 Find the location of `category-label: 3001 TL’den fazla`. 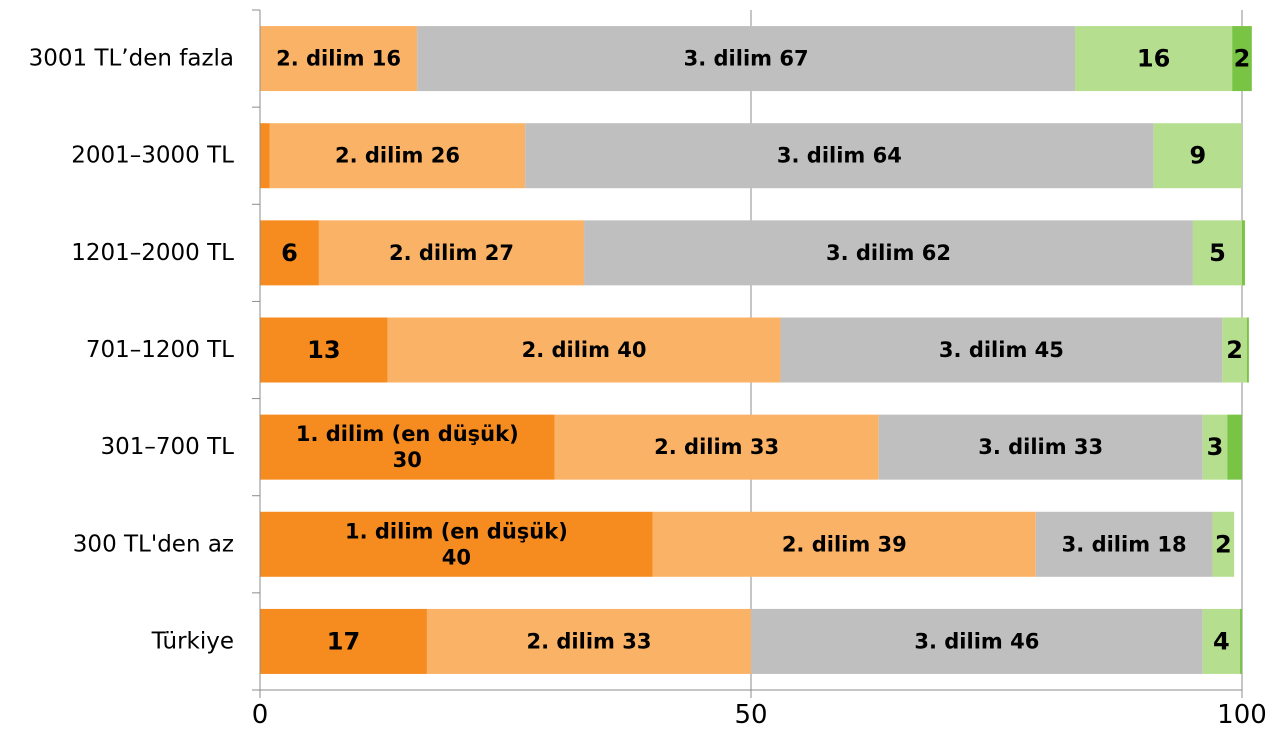

category-label: 3001 TL’den fazla is located at coordinates (131, 59).